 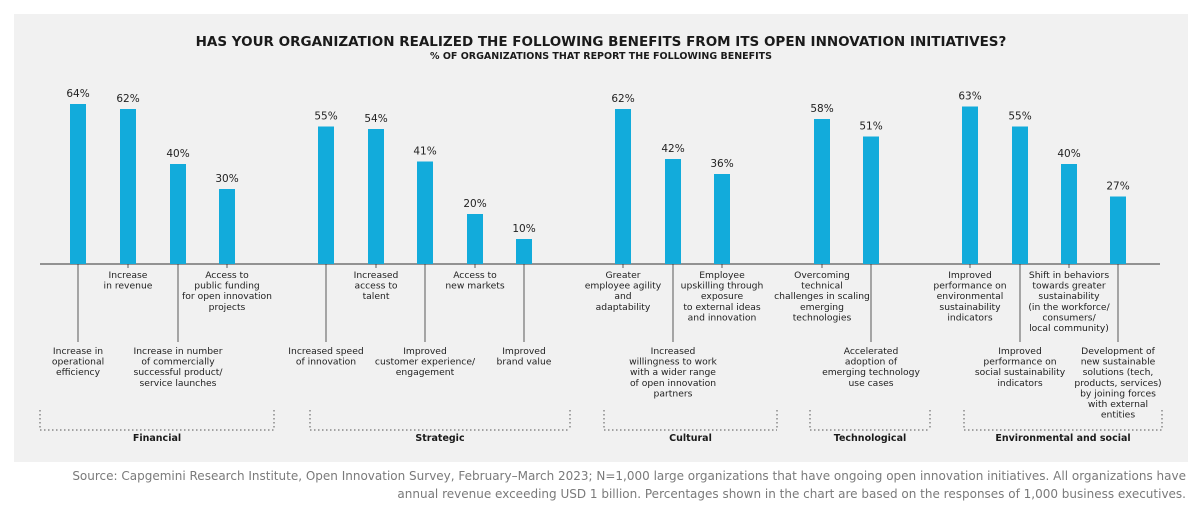 What do you see at coordinates (821, 109) in the screenshot?
I see `bar-value-label: 58%` at bounding box center [821, 109].